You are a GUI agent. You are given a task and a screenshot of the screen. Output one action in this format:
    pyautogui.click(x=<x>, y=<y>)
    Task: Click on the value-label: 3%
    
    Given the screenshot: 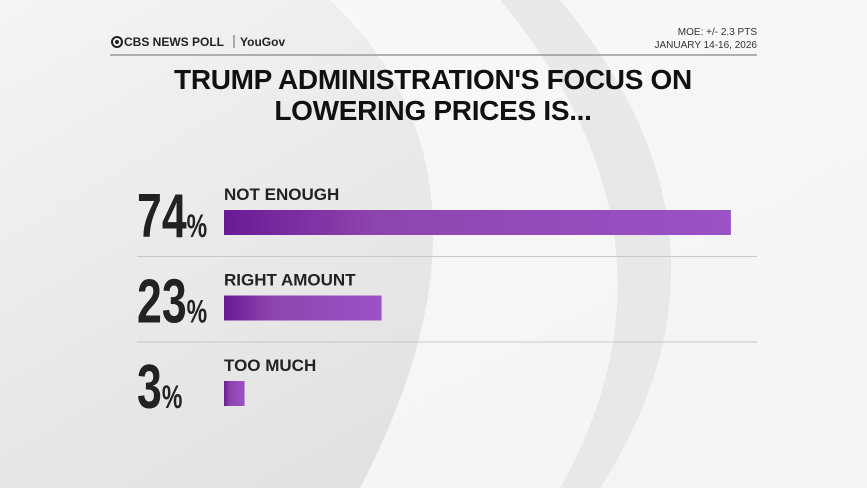 What is the action you would take?
    pyautogui.click(x=159, y=387)
    